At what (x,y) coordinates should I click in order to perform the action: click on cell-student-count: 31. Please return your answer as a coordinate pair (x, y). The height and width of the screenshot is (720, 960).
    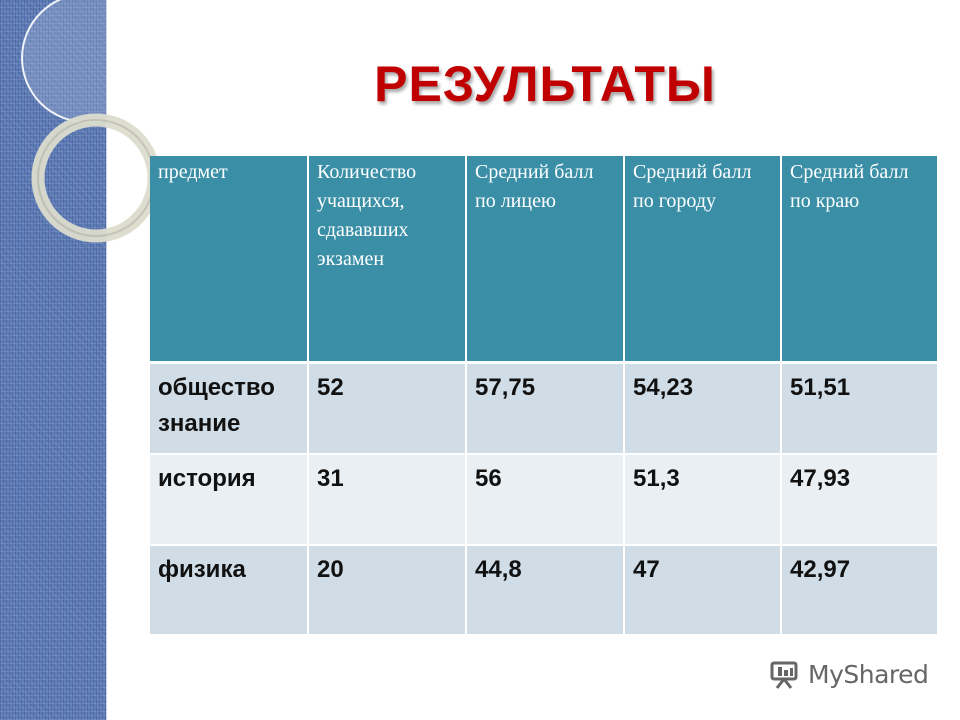
    Looking at the image, I should click on (387, 500).